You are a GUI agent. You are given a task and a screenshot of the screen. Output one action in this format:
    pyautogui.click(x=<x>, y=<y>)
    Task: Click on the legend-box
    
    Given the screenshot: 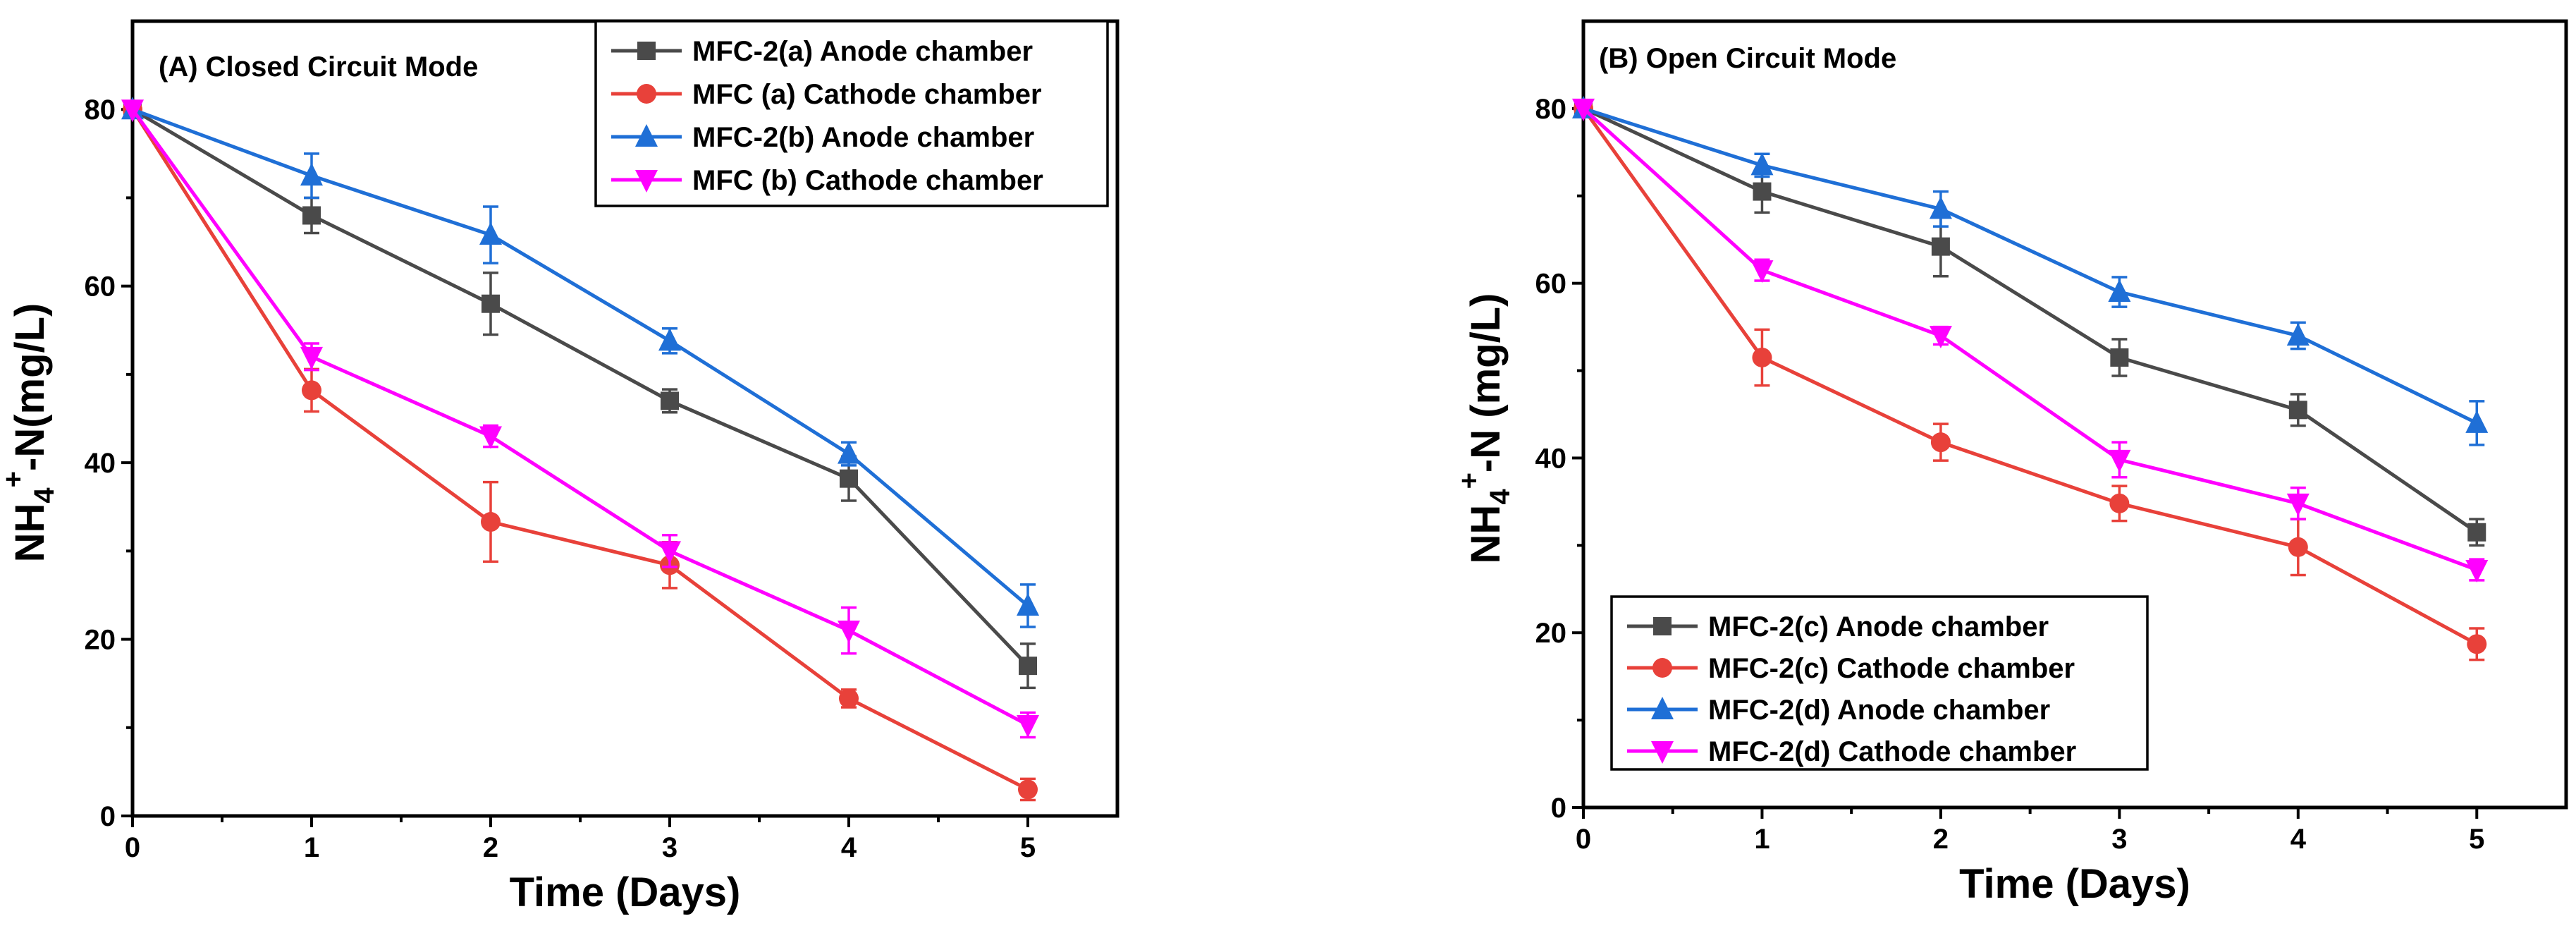 What is the action you would take?
    pyautogui.click(x=1879, y=683)
    